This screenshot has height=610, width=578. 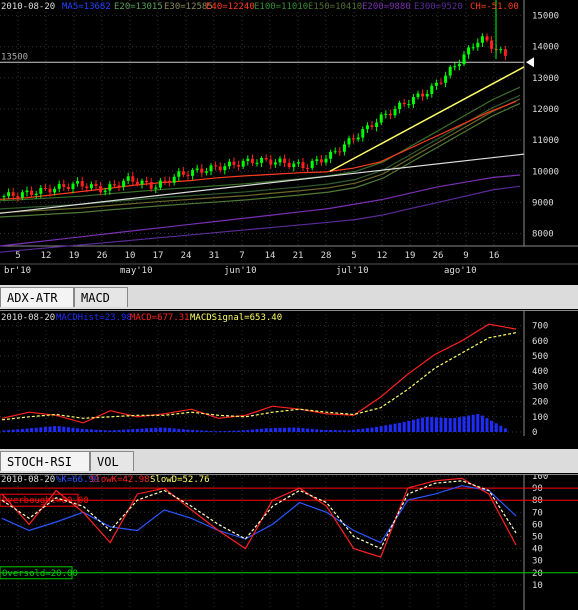 What do you see at coordinates (45, 501) in the screenshot?
I see `overbought-label: Overbought=80.00` at bounding box center [45, 501].